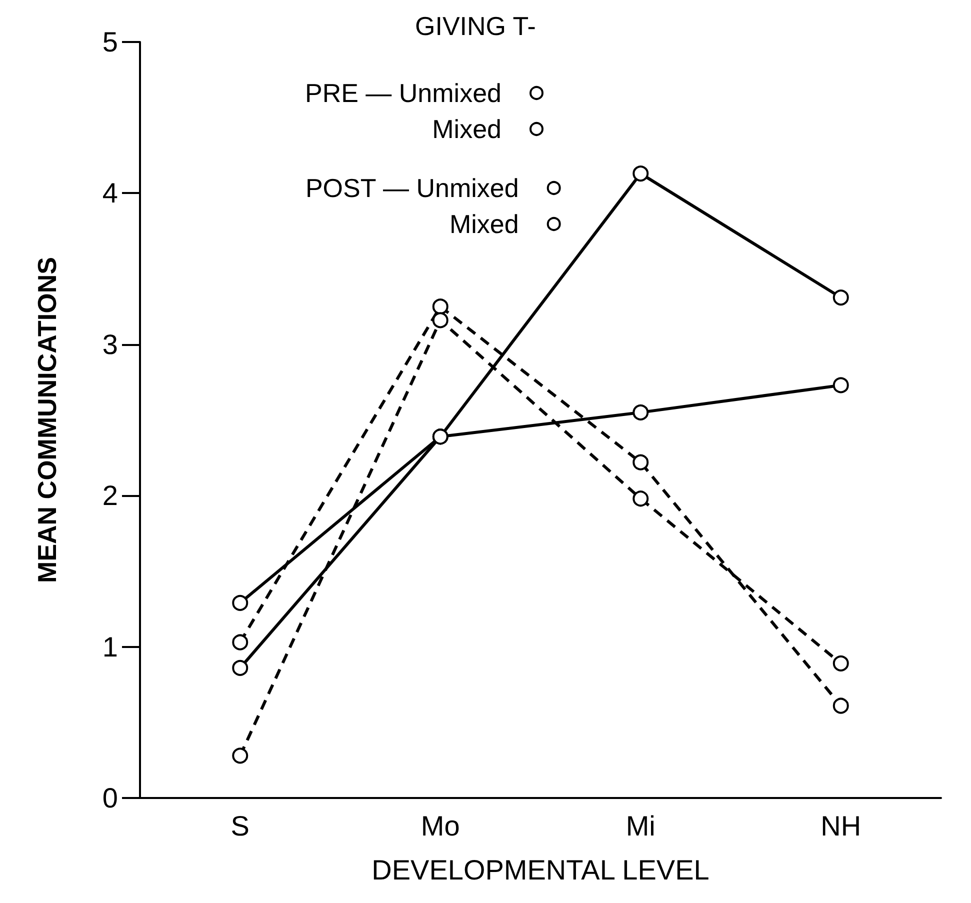 This screenshot has height=903, width=971. What do you see at coordinates (240, 826) in the screenshot?
I see `x-tick-label: S` at bounding box center [240, 826].